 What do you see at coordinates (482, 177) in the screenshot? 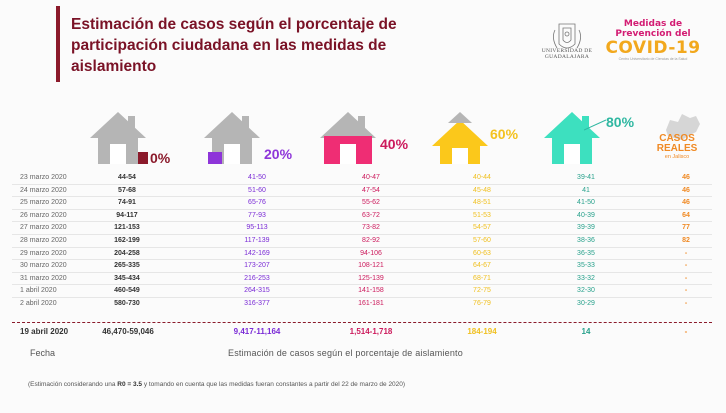
I see `cell-60pct: 40-44` at bounding box center [482, 177].